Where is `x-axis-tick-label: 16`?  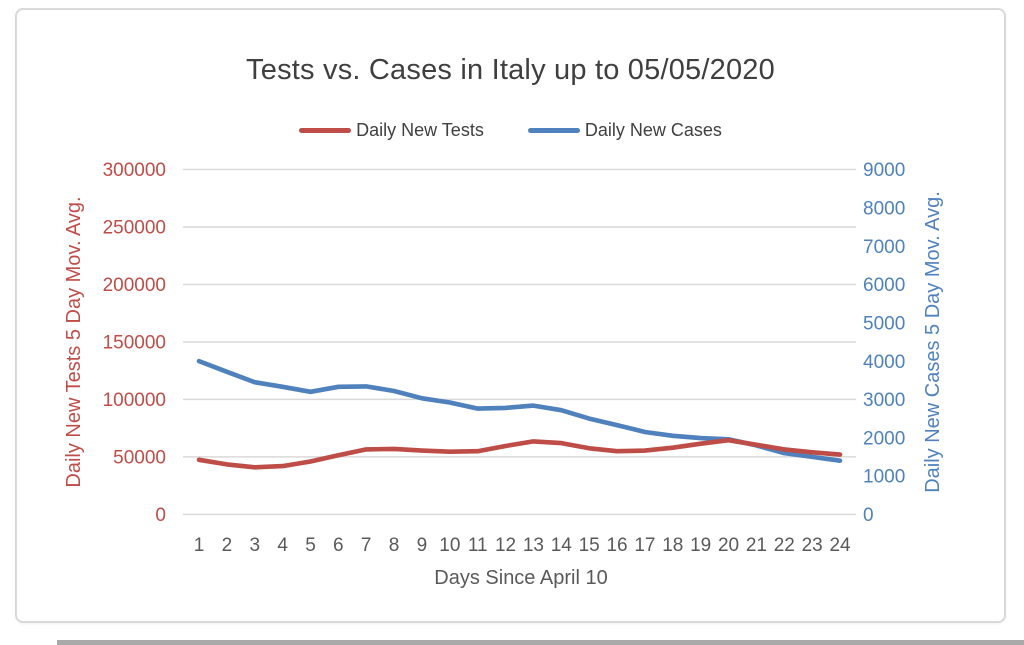
x-axis-tick-label: 16 is located at coordinates (616, 545).